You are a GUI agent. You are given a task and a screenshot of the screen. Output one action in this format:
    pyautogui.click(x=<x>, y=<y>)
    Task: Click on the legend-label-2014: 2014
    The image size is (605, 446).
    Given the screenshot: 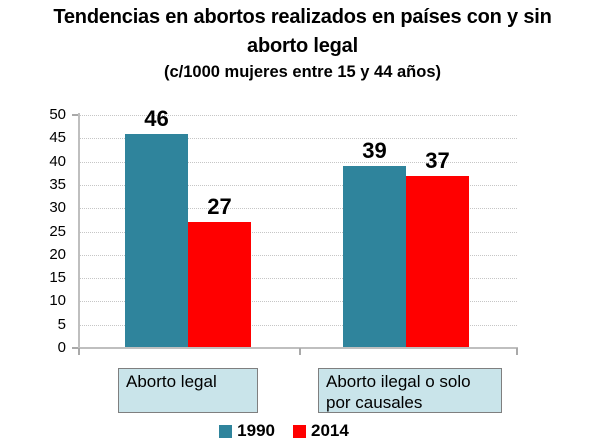 What is the action you would take?
    pyautogui.click(x=330, y=430)
    